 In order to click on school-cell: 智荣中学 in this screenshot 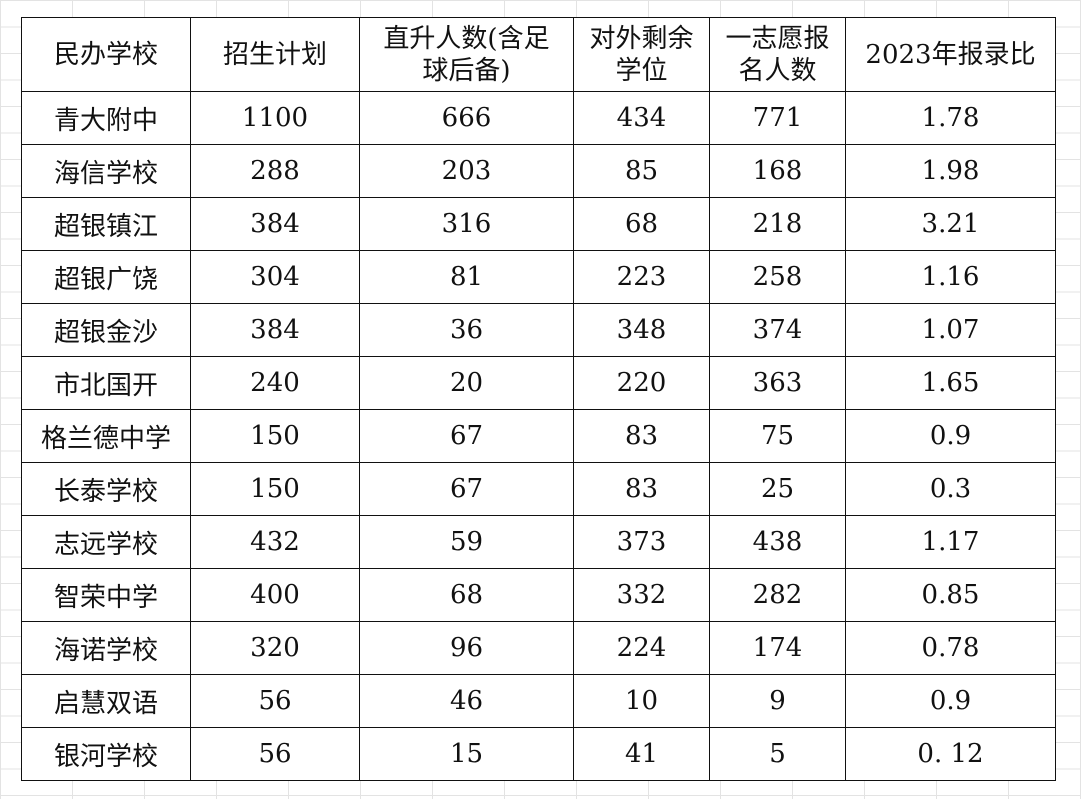, I will do `click(106, 595)`.